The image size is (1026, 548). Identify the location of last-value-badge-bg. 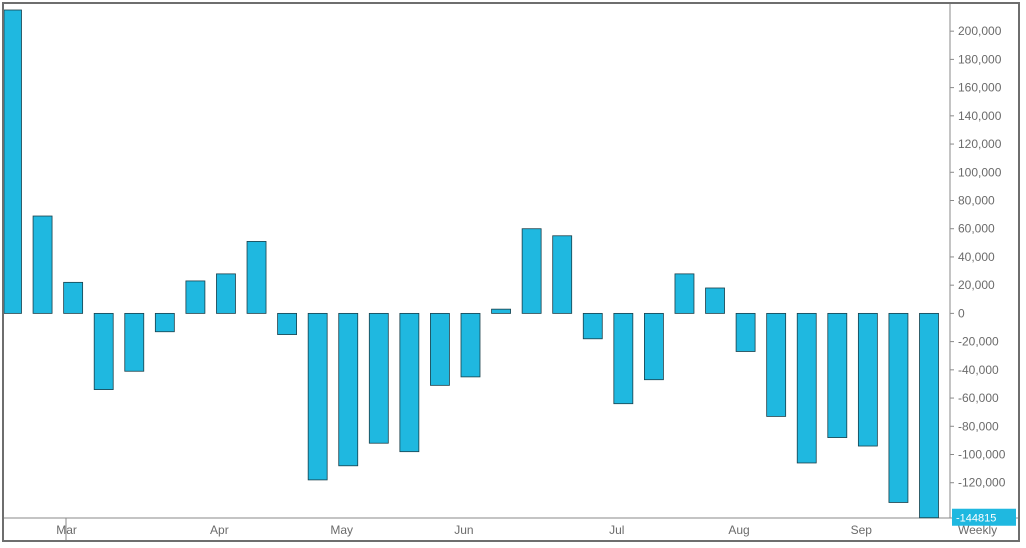
(984, 517).